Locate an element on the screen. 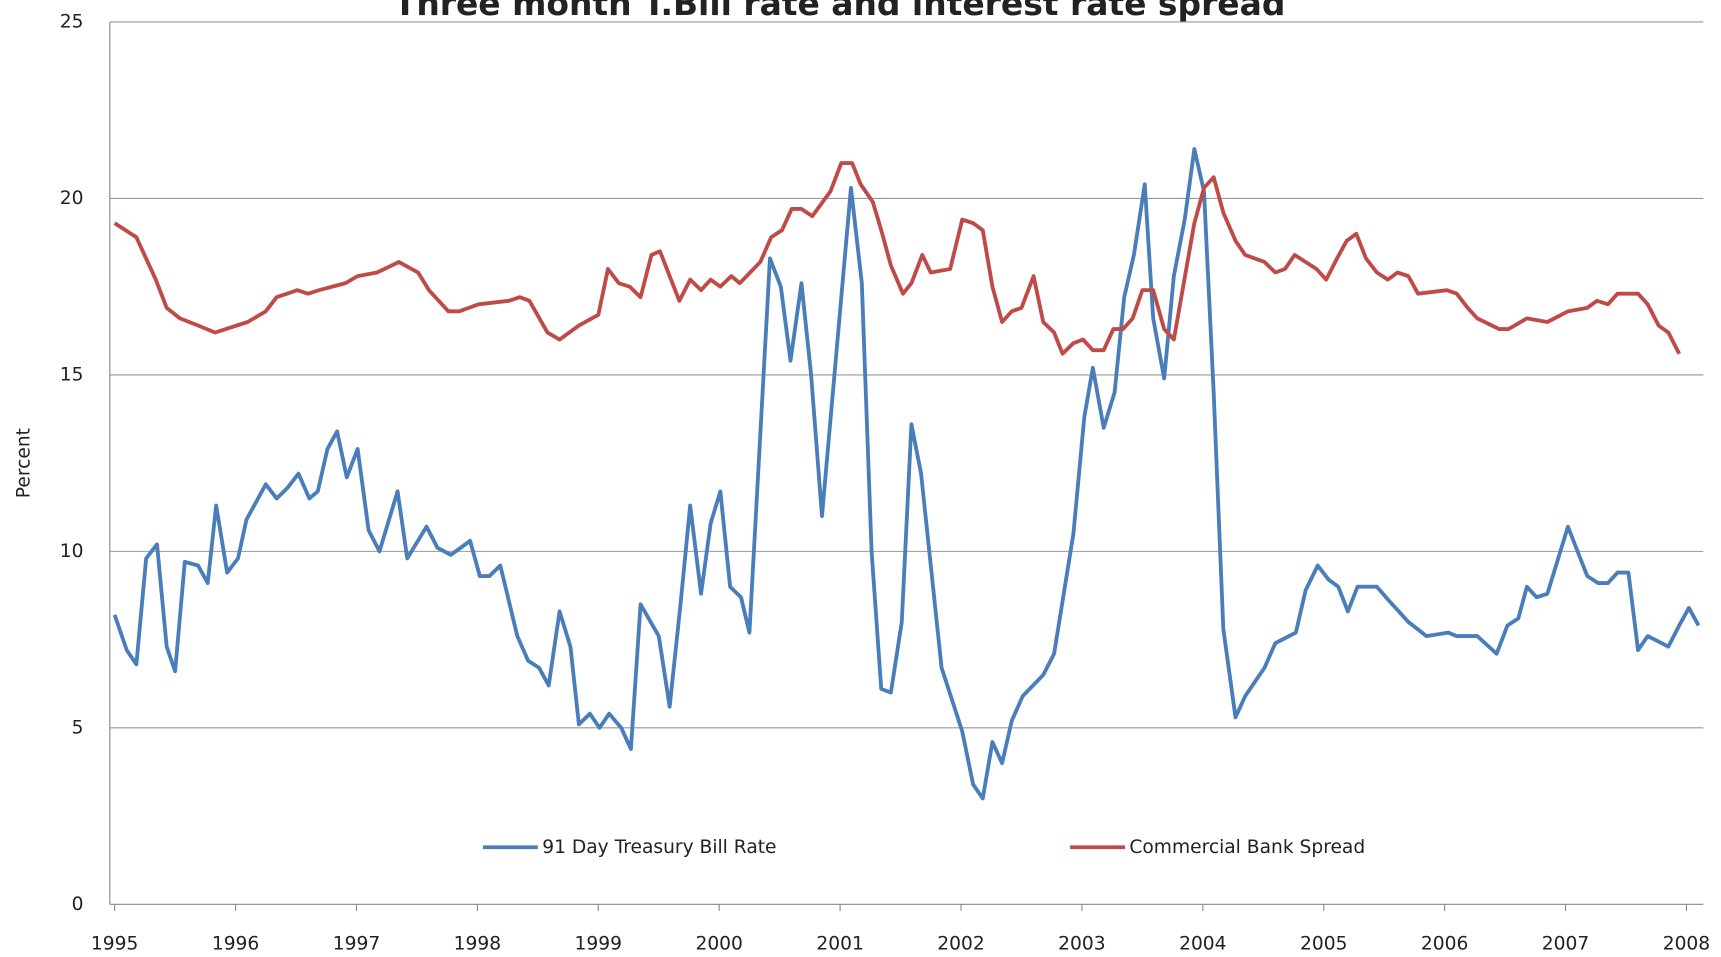  x-tick-label: 1995 is located at coordinates (114, 943).